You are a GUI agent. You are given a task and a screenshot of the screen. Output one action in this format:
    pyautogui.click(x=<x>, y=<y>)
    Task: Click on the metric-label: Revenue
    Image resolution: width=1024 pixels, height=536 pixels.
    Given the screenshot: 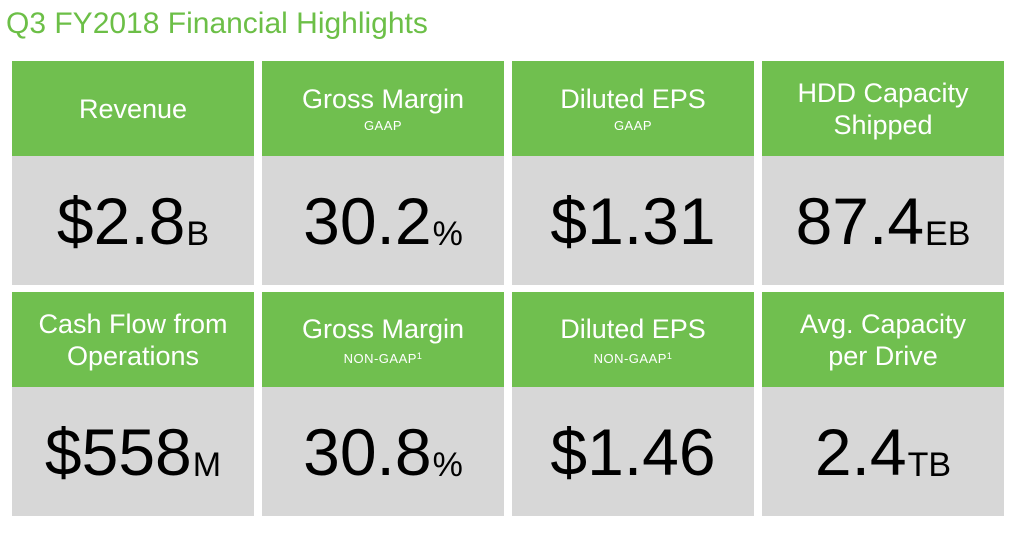 What is the action you would take?
    pyautogui.click(x=133, y=108)
    